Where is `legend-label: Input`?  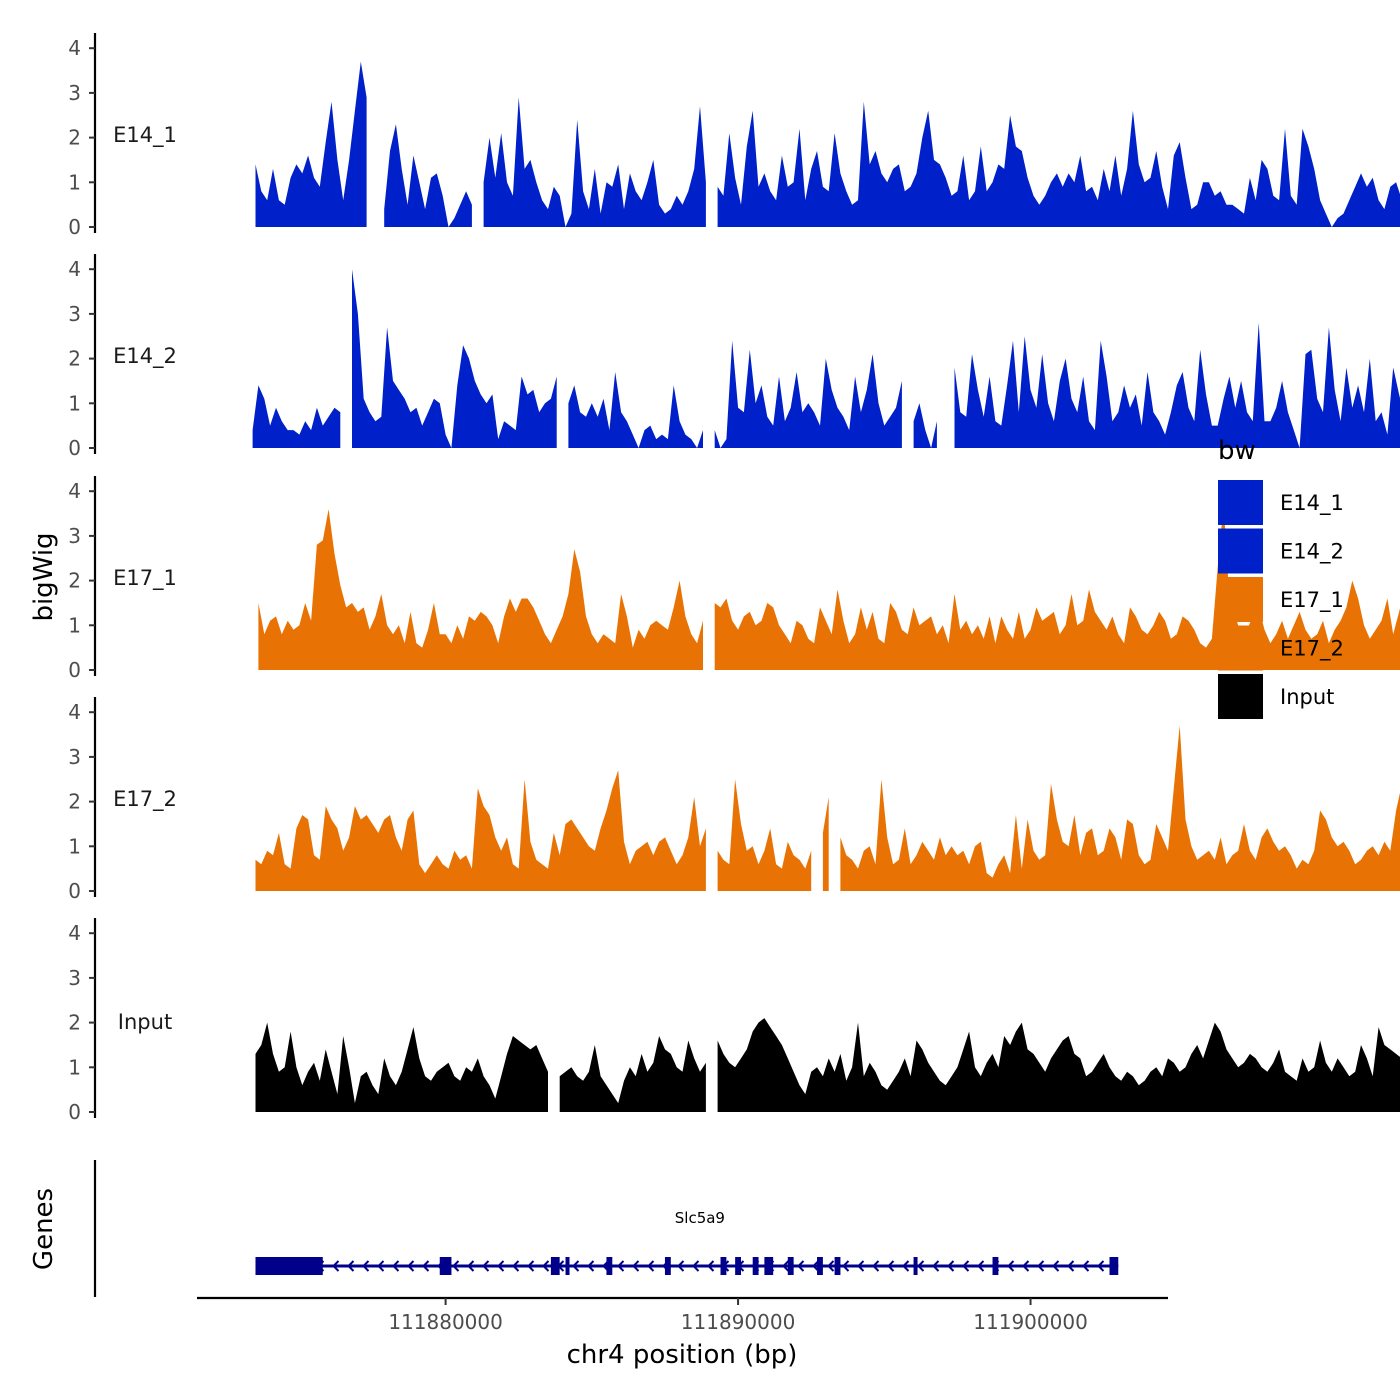
legend-label: Input is located at coordinates (1307, 697).